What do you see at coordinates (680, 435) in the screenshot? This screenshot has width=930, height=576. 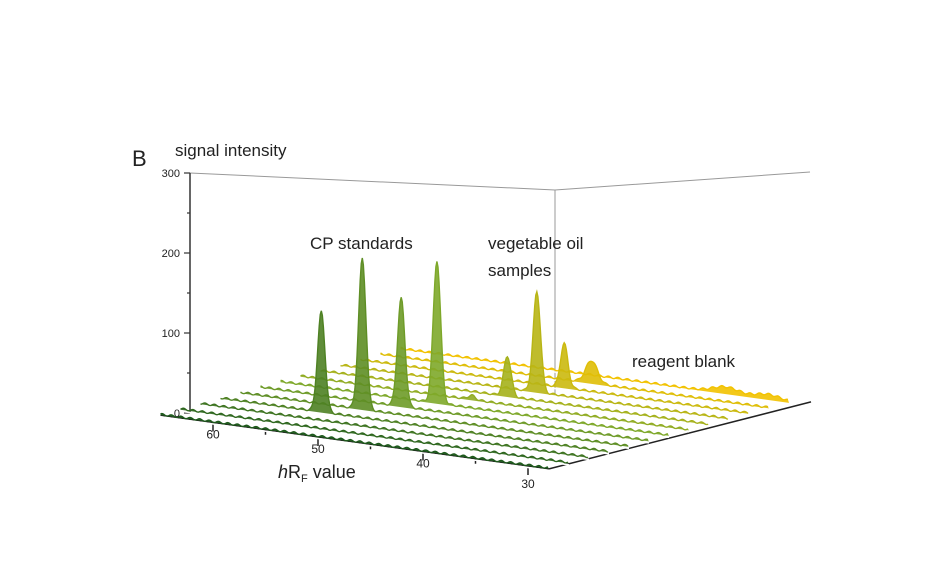 I see `depth-axis-line` at bounding box center [680, 435].